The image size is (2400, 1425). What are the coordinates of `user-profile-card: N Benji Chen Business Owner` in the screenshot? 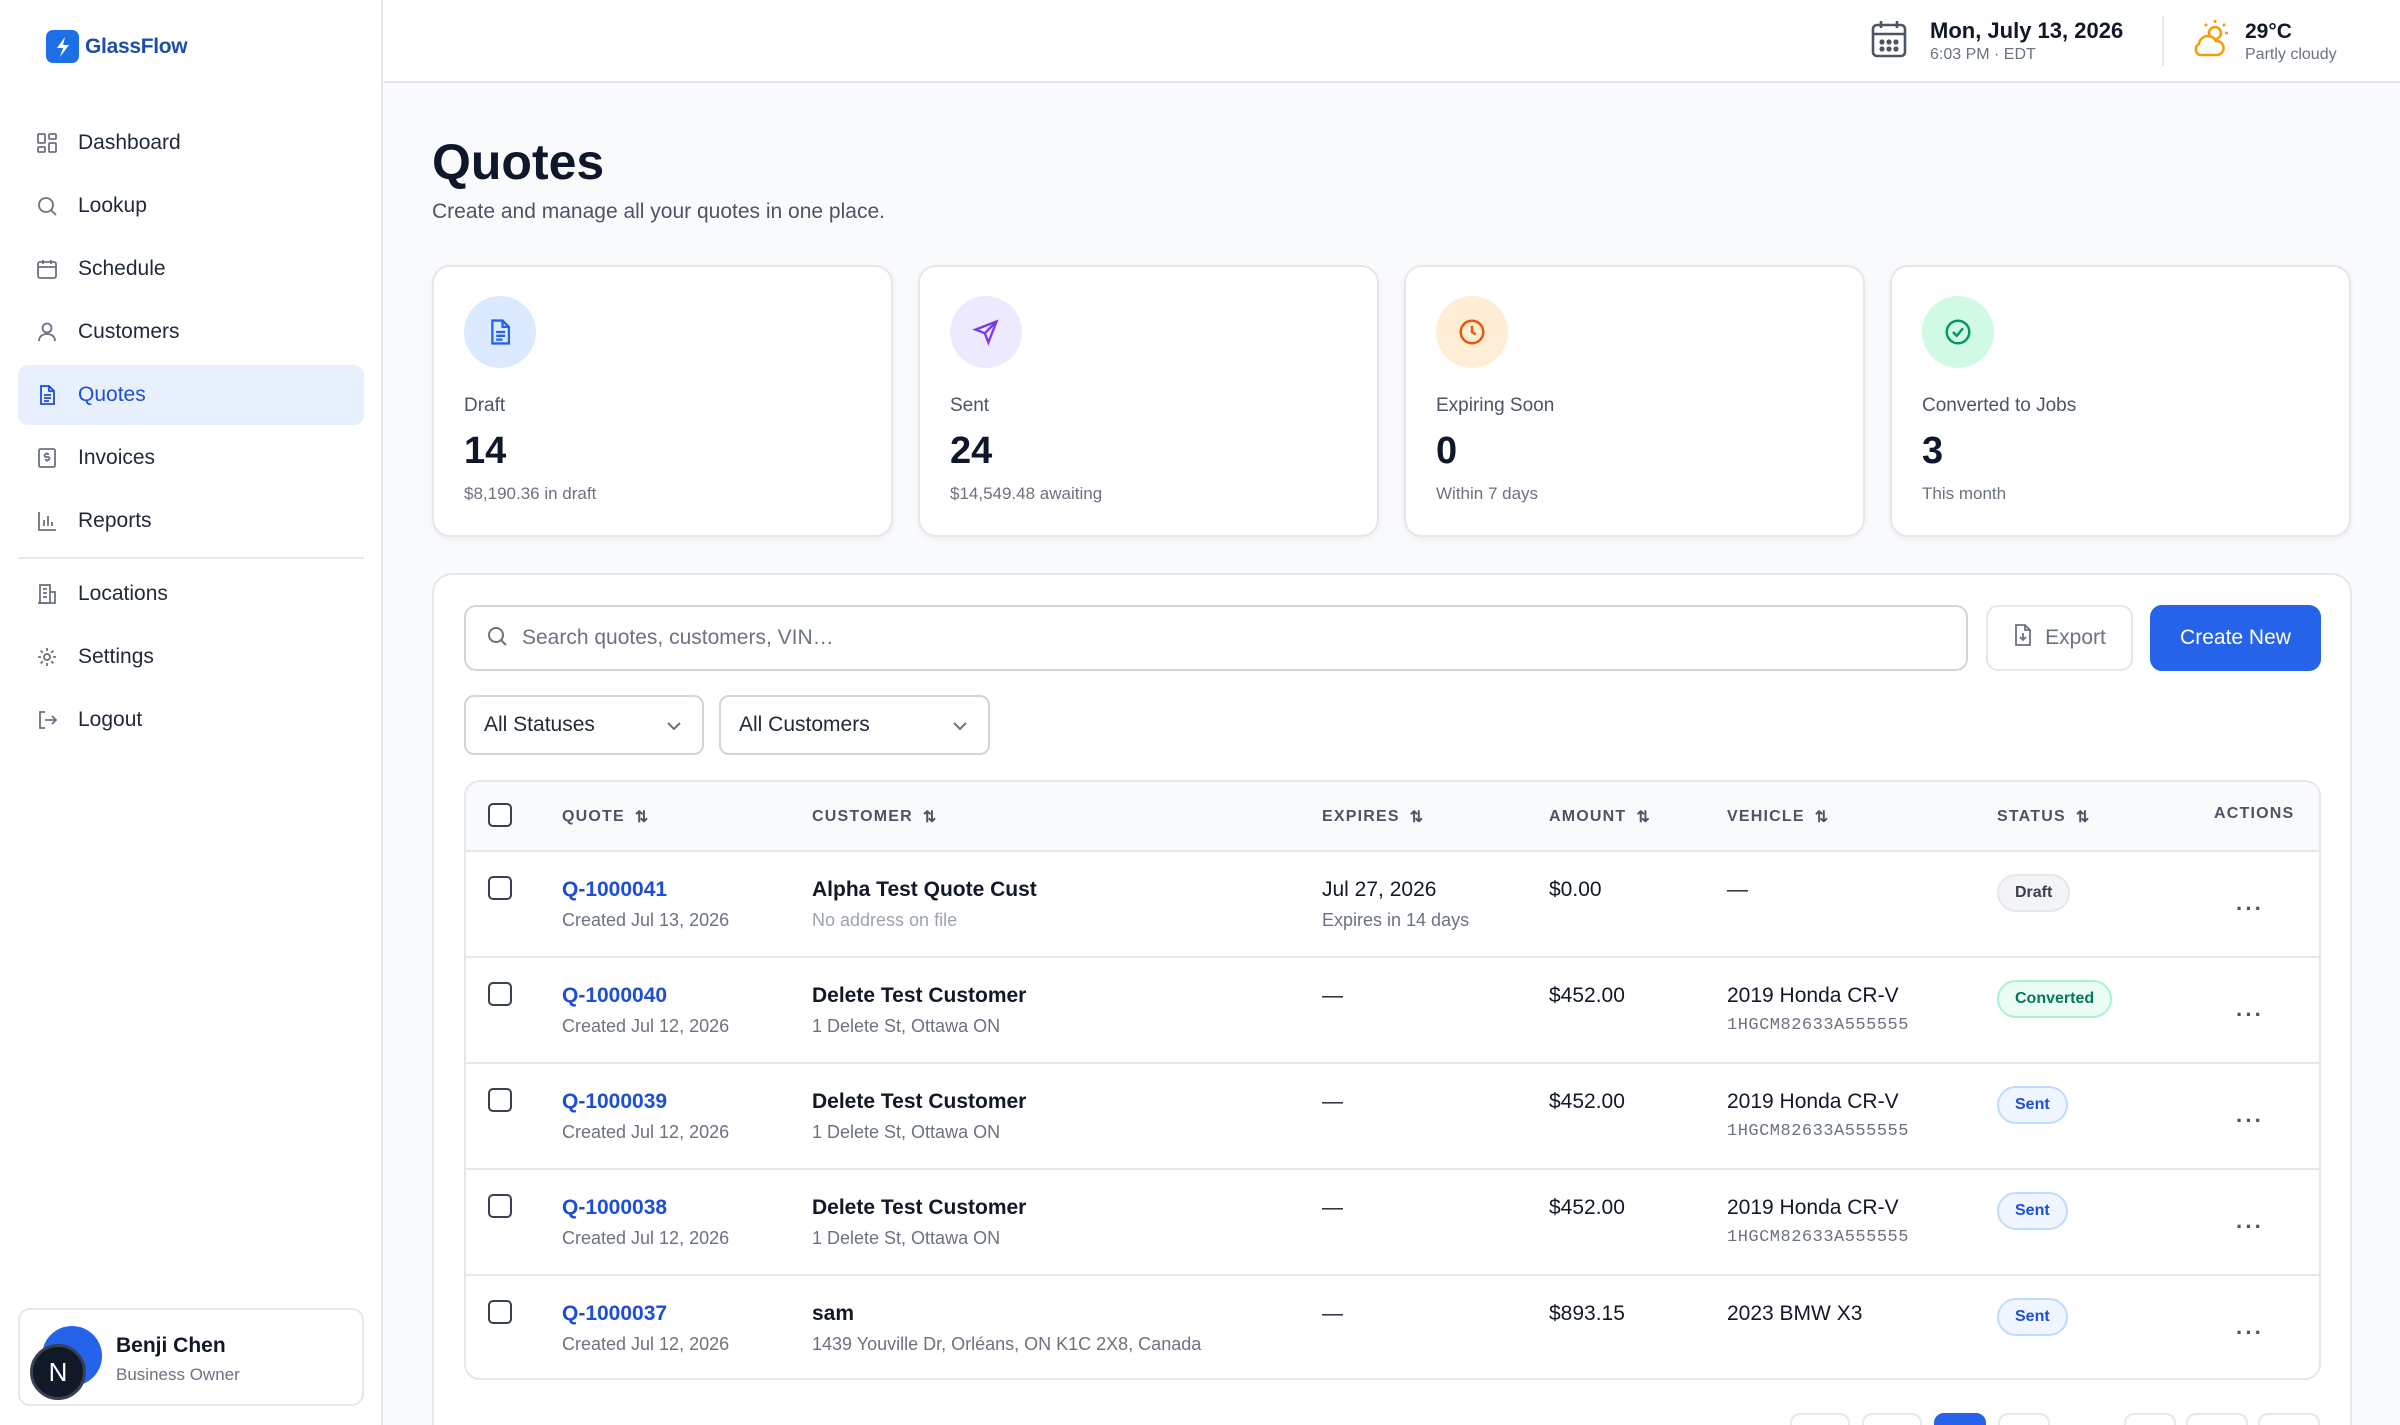 It's located at (191, 1357).